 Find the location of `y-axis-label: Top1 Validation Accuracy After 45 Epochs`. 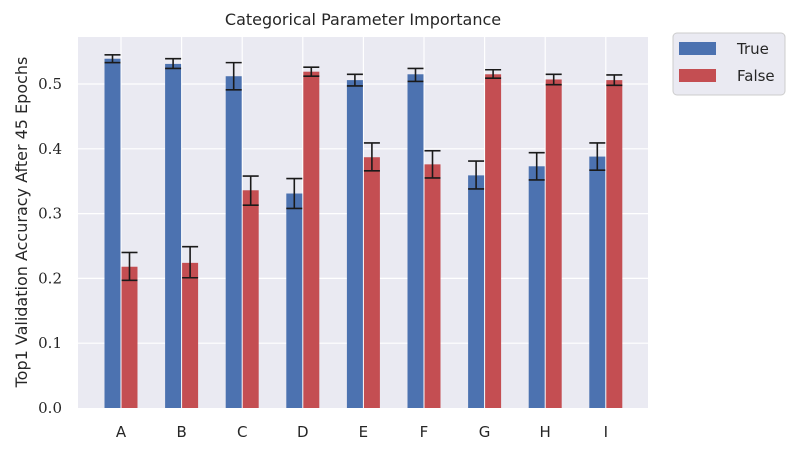

y-axis-label: Top1 Validation Accuracy After 45 Epochs is located at coordinates (21, 223).